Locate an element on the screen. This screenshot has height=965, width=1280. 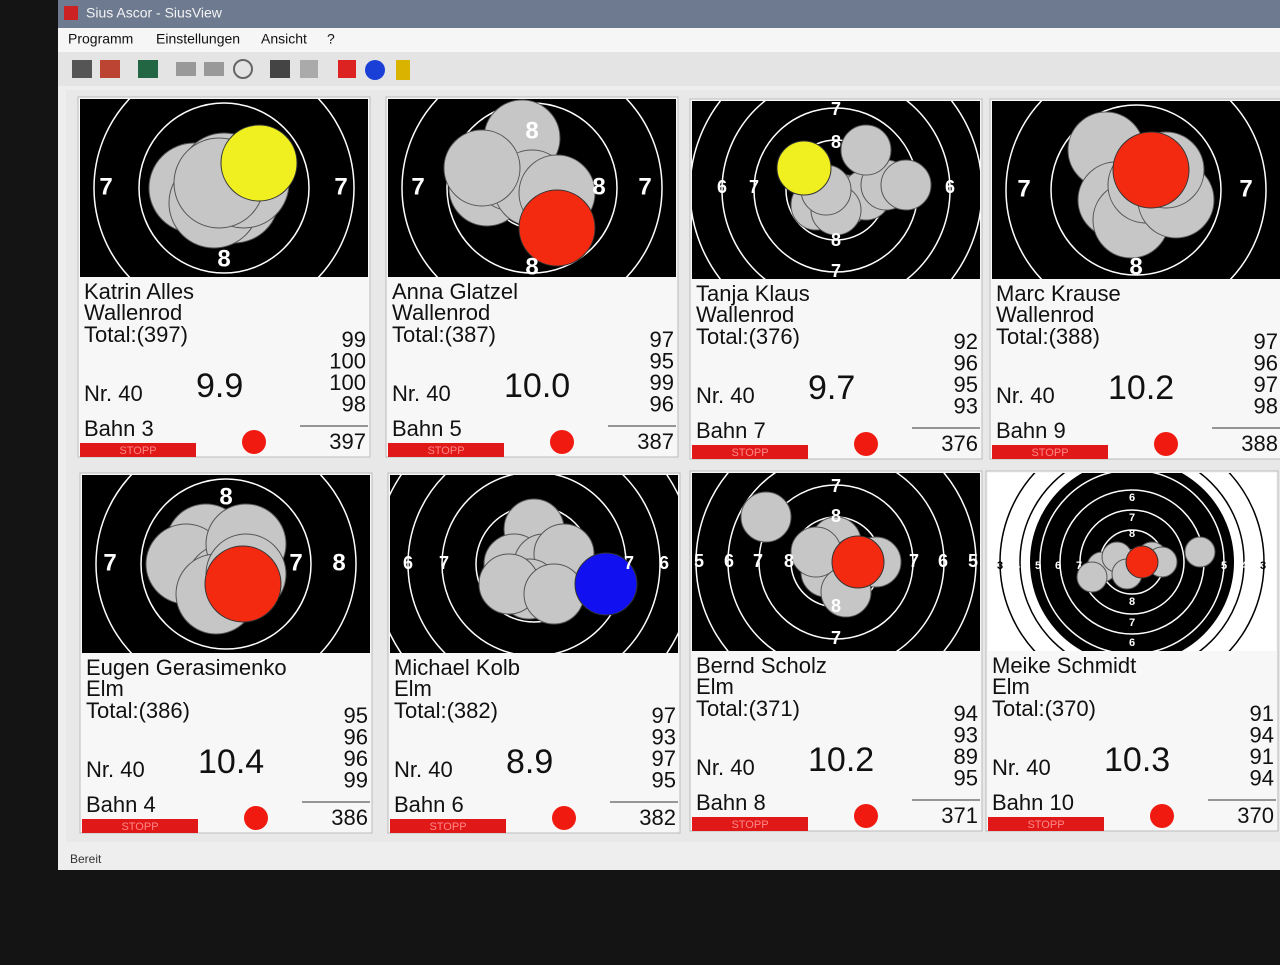
target: 785 6 7 8 7 6 587 is located at coordinates (836, 562).